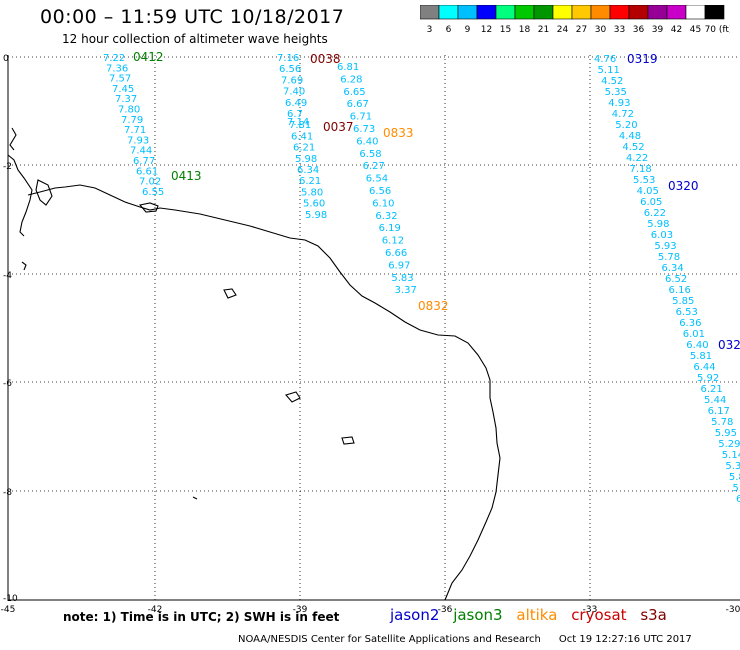  Describe the element at coordinates (123, 89) in the screenshot. I see `wave-height-value: 7.45` at that location.